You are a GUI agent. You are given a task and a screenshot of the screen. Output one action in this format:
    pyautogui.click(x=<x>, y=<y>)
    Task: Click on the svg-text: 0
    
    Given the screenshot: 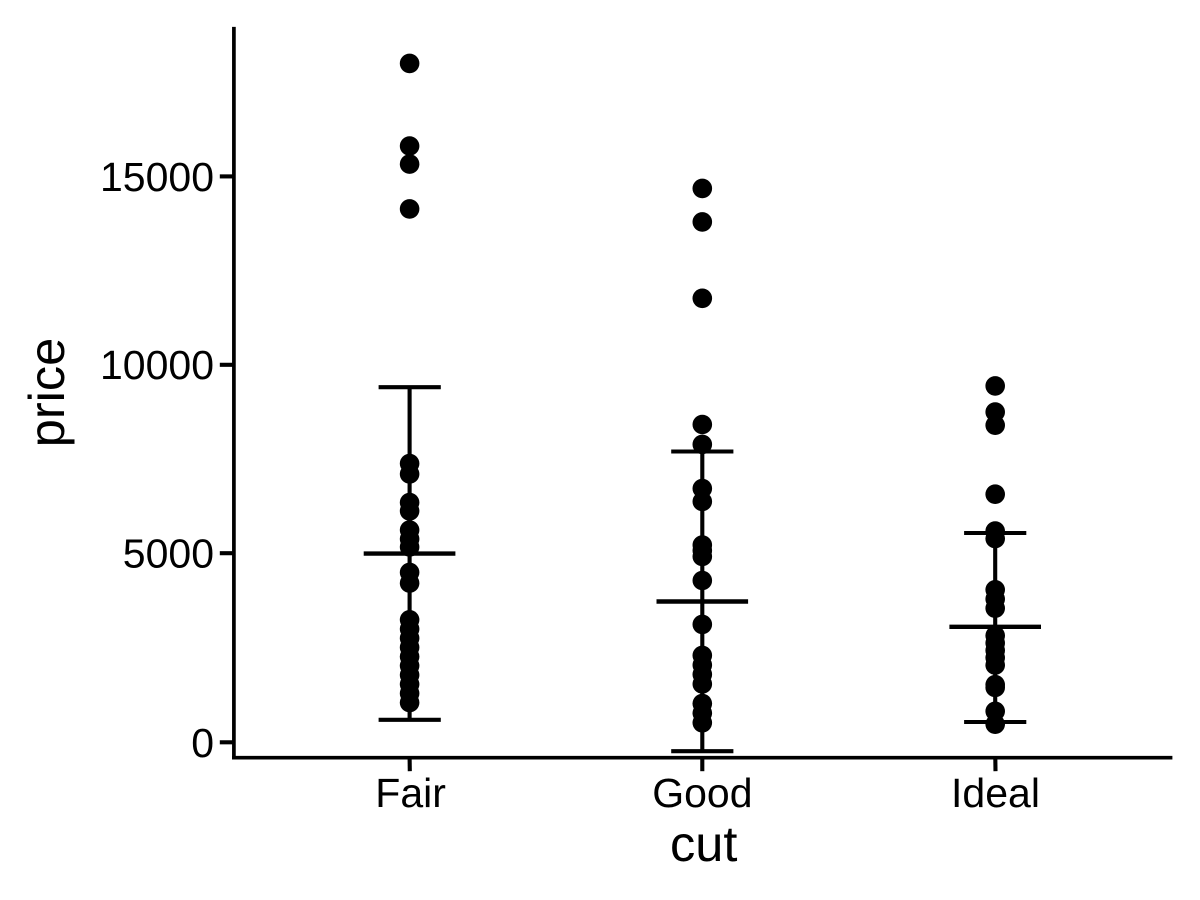 What is the action you would take?
    pyautogui.click(x=202, y=743)
    